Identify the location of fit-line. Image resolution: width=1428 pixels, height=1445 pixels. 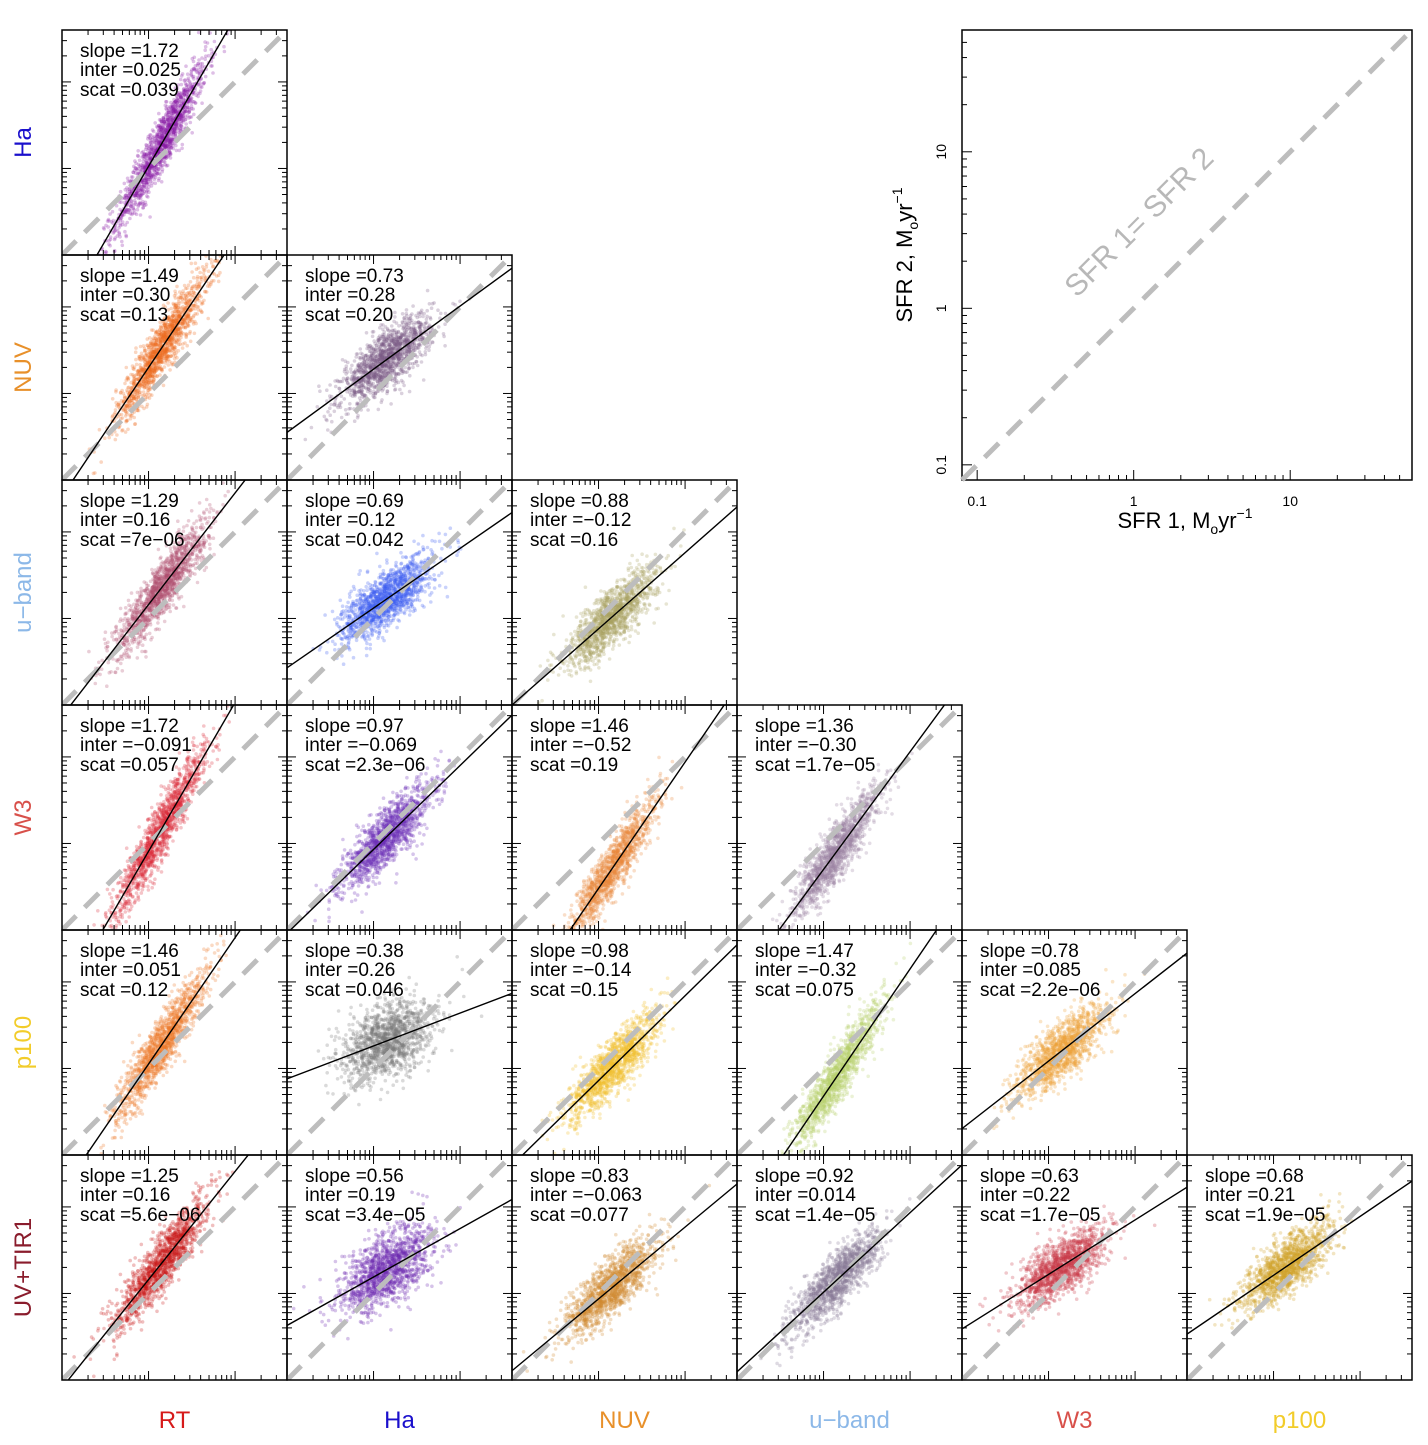
(148, 367).